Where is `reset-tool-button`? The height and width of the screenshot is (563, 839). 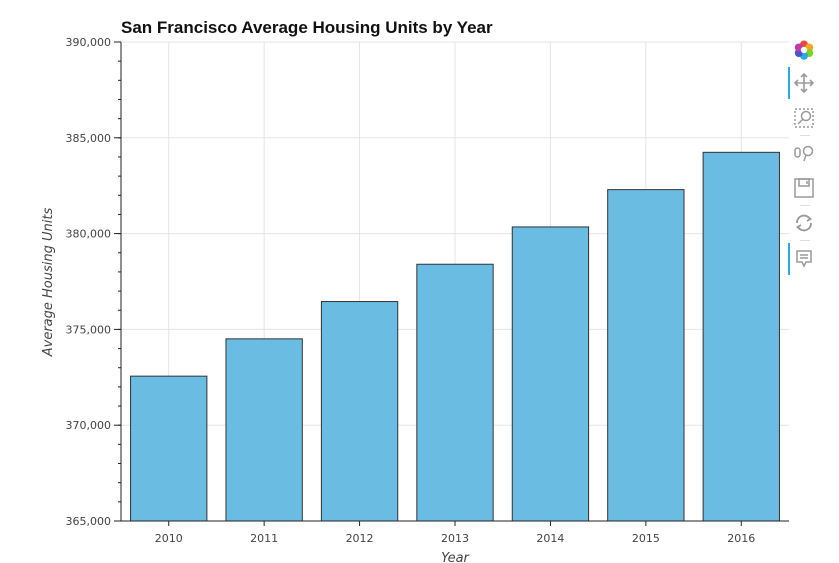
reset-tool-button is located at coordinates (804, 223).